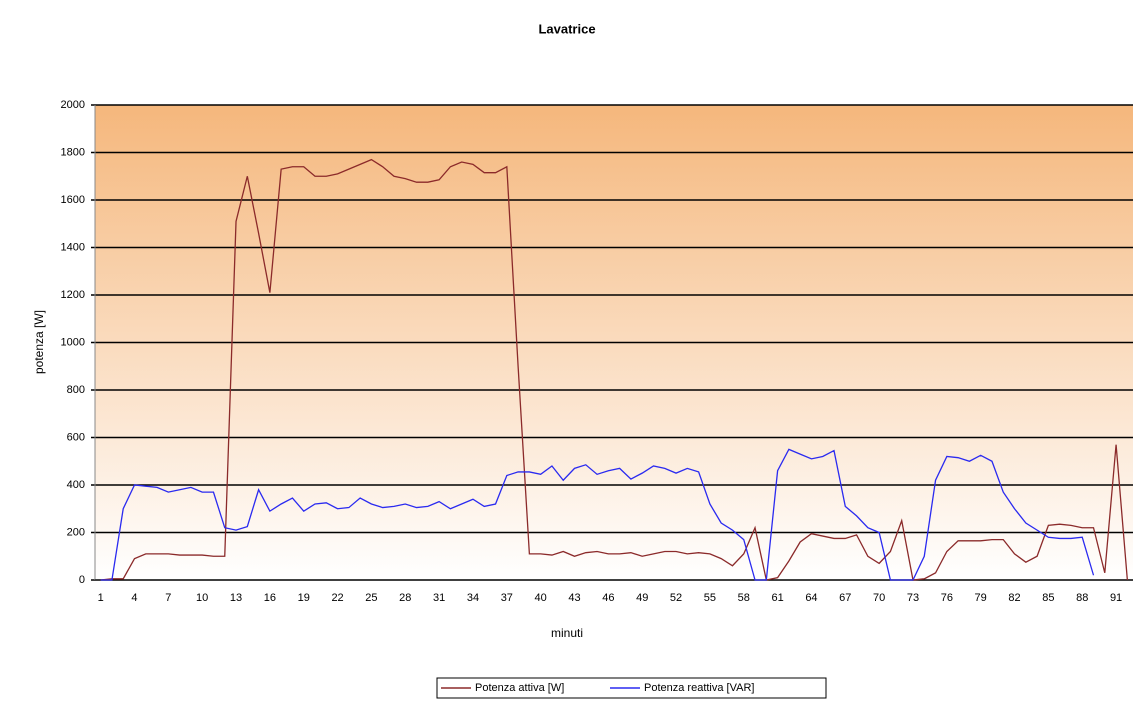 The height and width of the screenshot is (704, 1135). What do you see at coordinates (236, 598) in the screenshot?
I see `x-tick-label: 13` at bounding box center [236, 598].